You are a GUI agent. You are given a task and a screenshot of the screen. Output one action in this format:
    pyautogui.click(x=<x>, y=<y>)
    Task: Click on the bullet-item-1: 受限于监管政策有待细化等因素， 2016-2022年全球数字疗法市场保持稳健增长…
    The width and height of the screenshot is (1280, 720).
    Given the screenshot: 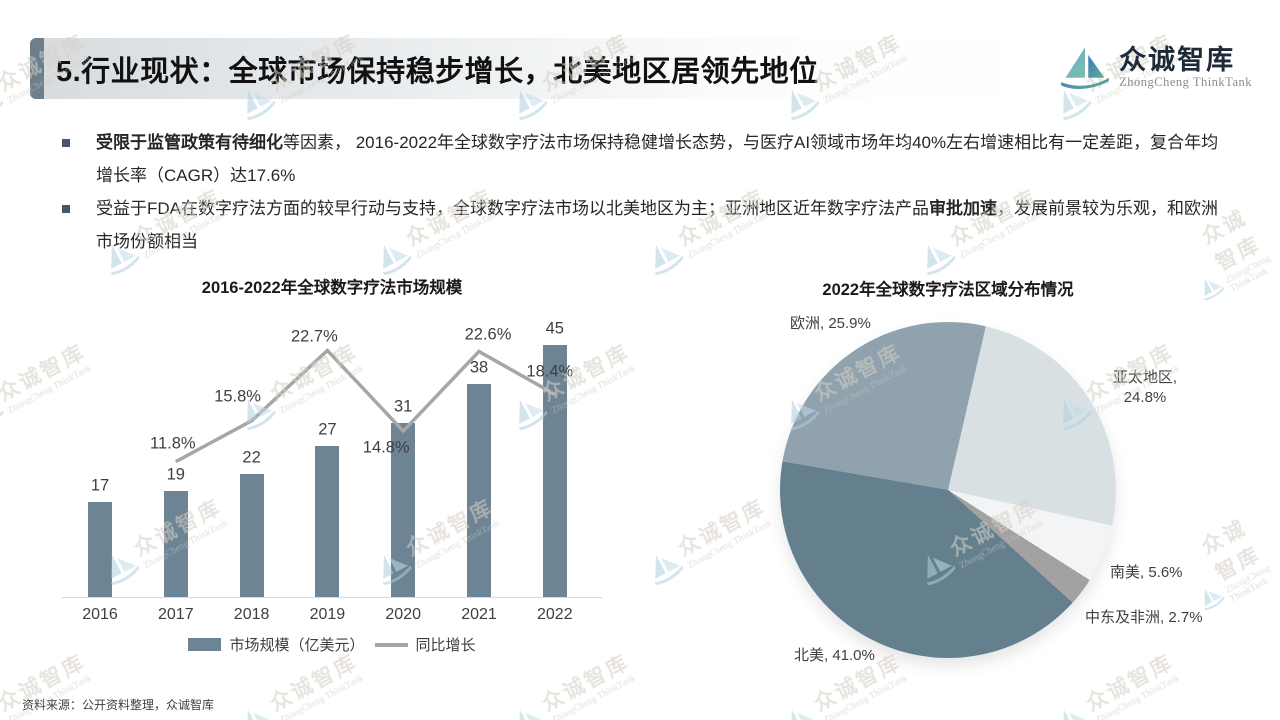 What is the action you would take?
    pyautogui.click(x=642, y=159)
    